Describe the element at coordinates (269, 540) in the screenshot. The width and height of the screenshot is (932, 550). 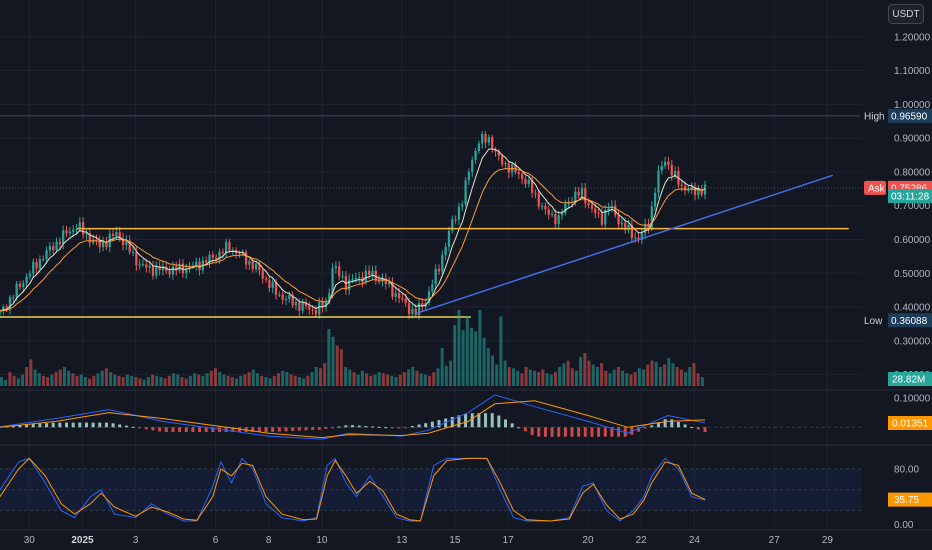
I see `time-tick-label: 8` at that location.